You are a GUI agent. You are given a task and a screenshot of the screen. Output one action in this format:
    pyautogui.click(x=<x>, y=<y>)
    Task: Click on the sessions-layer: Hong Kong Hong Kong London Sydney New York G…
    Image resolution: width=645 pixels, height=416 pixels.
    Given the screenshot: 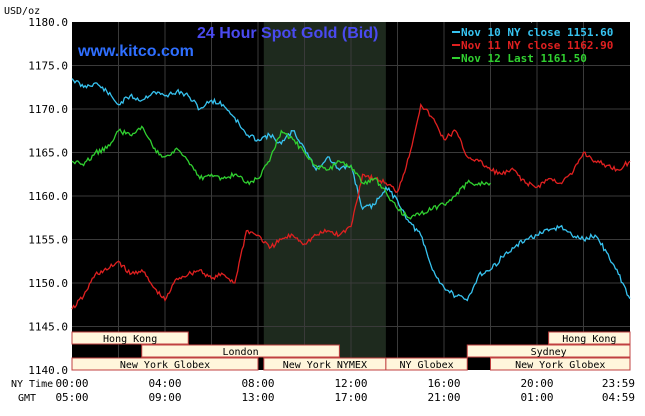 What is the action you would take?
    pyautogui.click(x=351, y=351)
    